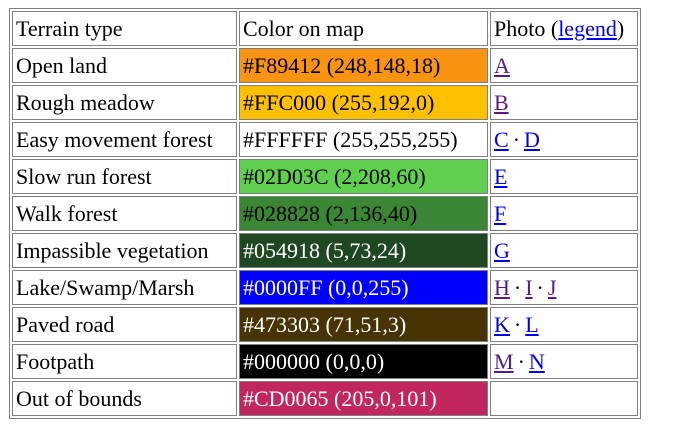 The image size is (676, 434). What do you see at coordinates (363, 287) in the screenshot?
I see `color-swatch-cell: #0000FF (0,0,255)` at bounding box center [363, 287].